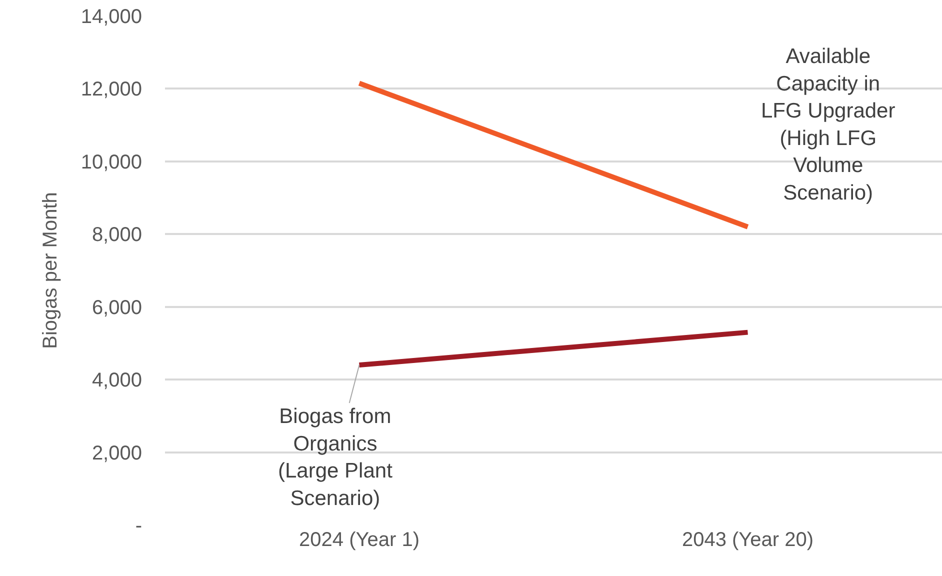 This screenshot has width=942, height=576. What do you see at coordinates (359, 540) in the screenshot?
I see `x-tick-label: 2024 (Year 1)` at bounding box center [359, 540].